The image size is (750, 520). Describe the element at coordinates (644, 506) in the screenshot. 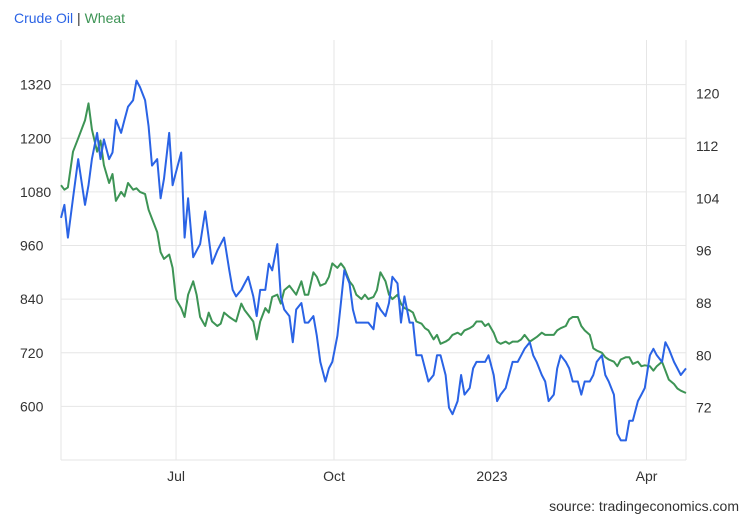

I see `source-credit: source: tradingeconomics.com` at that location.